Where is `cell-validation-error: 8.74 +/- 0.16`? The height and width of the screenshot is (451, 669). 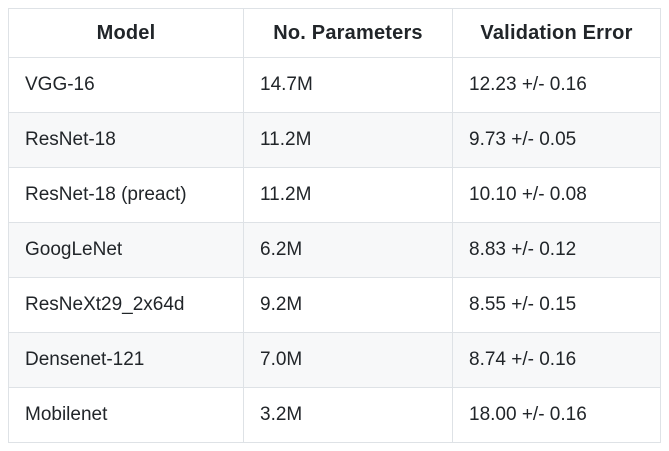
cell-validation-error: 8.74 +/- 0.16 is located at coordinates (556, 360).